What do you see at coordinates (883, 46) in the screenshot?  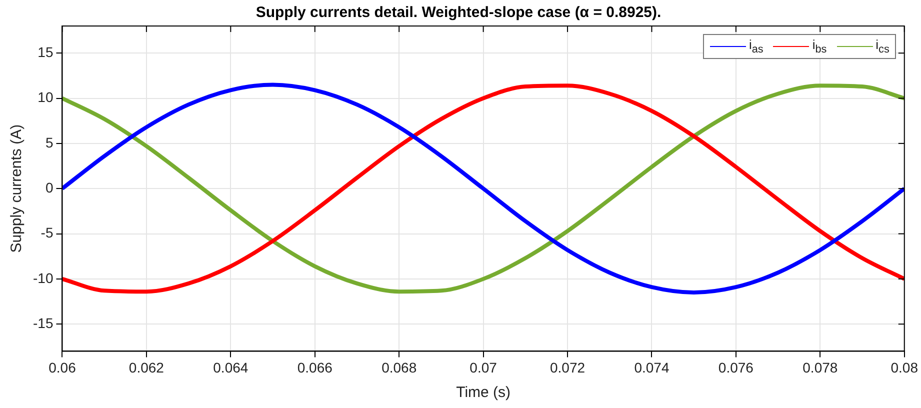 I see `legend-label: i$_{cs}$` at bounding box center [883, 46].